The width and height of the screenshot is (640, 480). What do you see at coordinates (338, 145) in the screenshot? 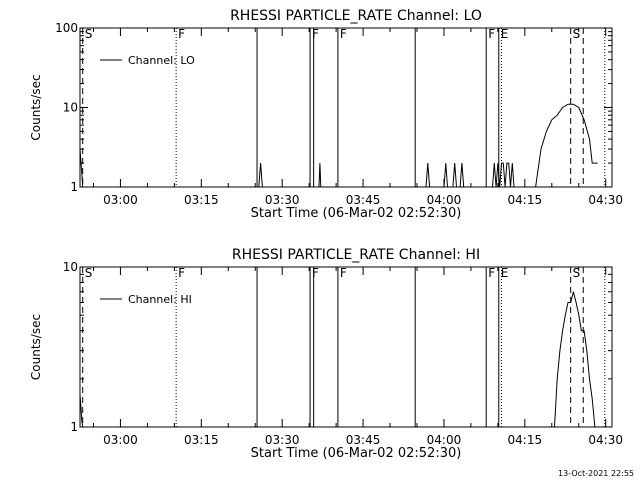
I see `series-line` at bounding box center [338, 145].